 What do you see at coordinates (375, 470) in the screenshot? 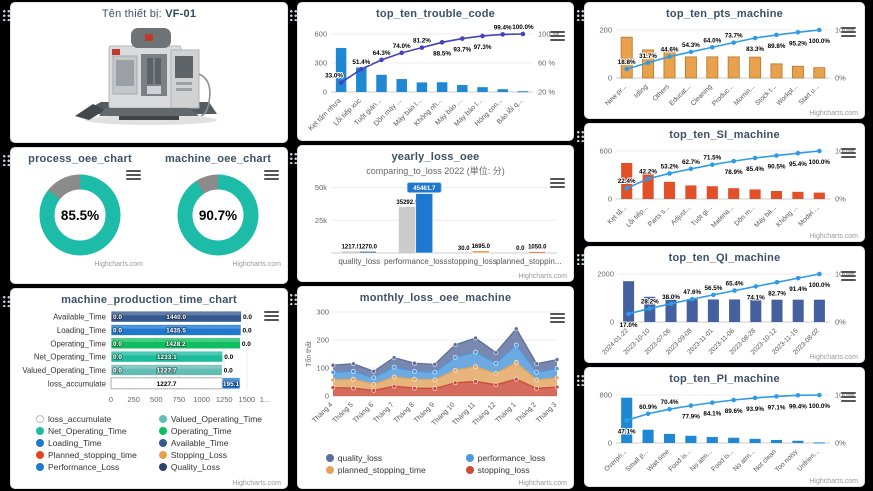
I see `legend-item: planned_stopping_time` at bounding box center [375, 470].